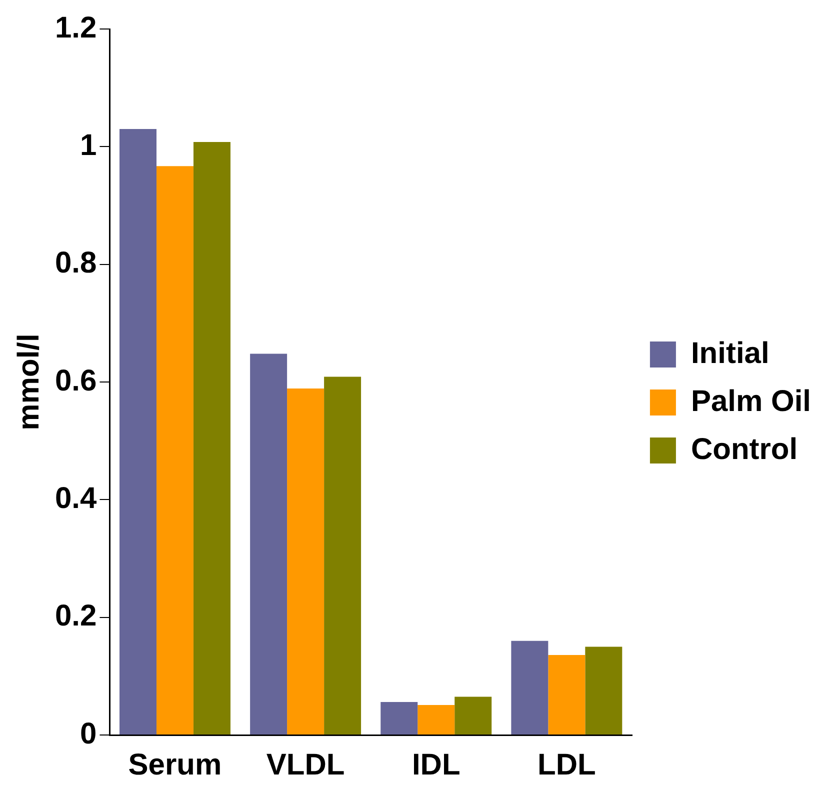 This screenshot has height=795, width=839. I want to click on x-tick-label: IDL, so click(436, 765).